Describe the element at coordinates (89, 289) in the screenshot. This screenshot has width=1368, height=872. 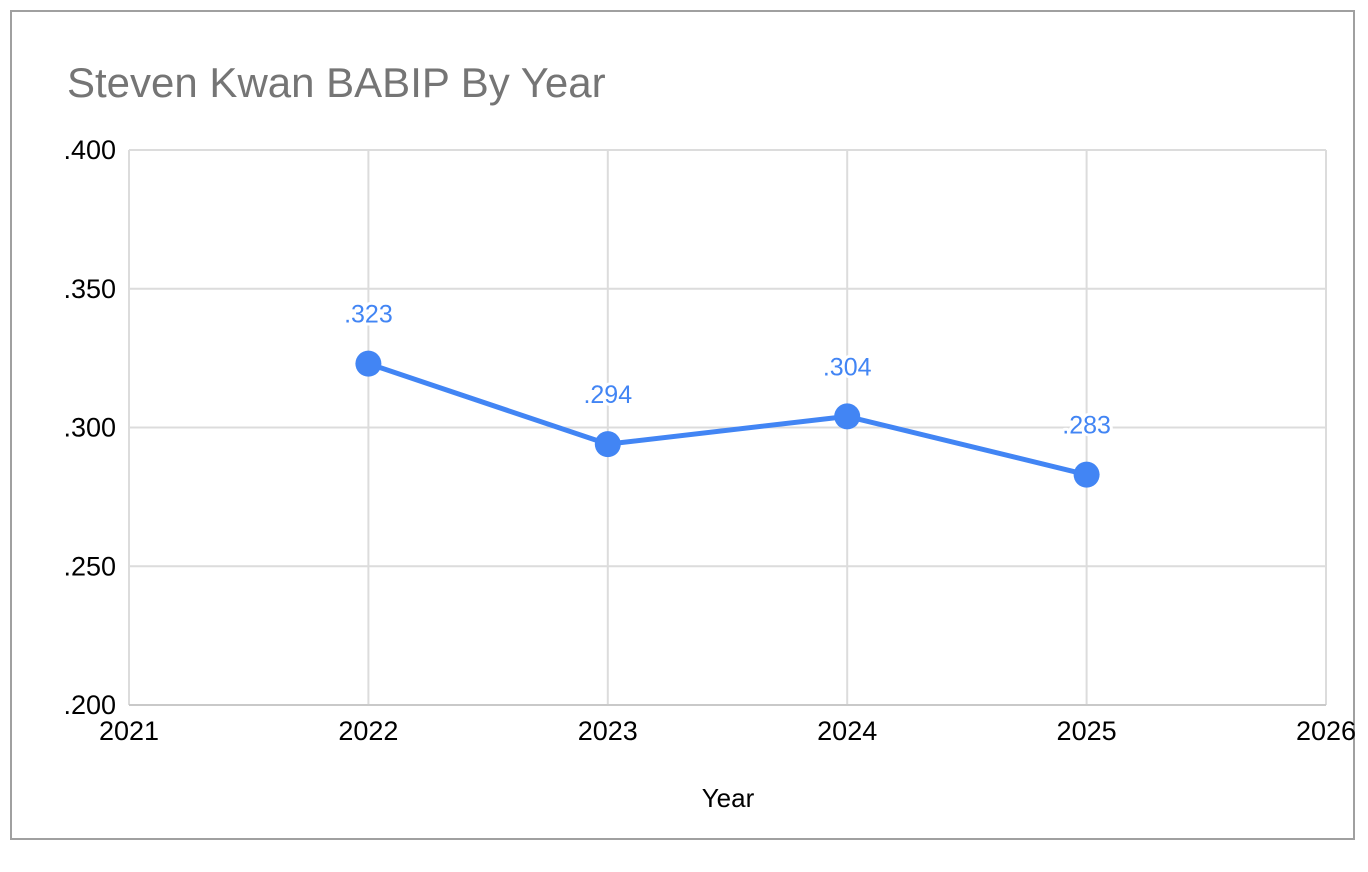
I see `y-tick-label: .350` at that location.